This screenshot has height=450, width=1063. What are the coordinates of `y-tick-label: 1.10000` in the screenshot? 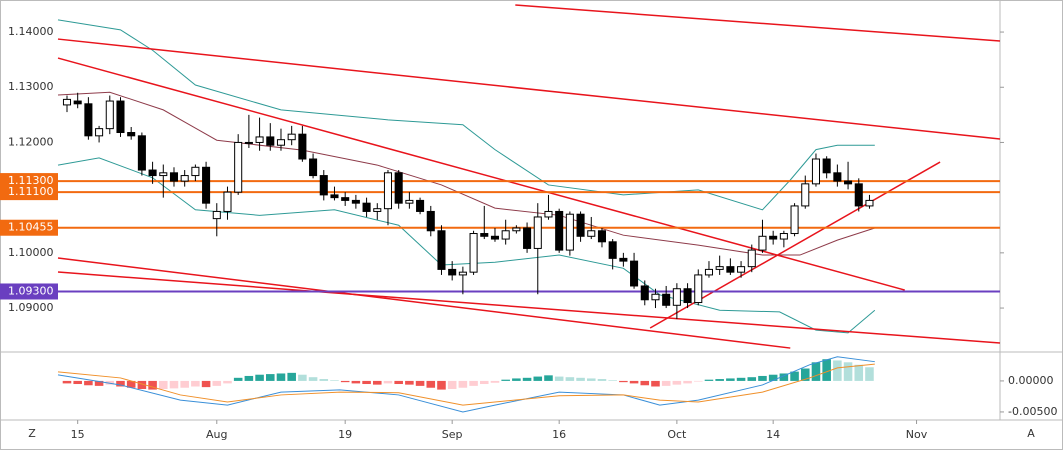 It's located at (31, 252).